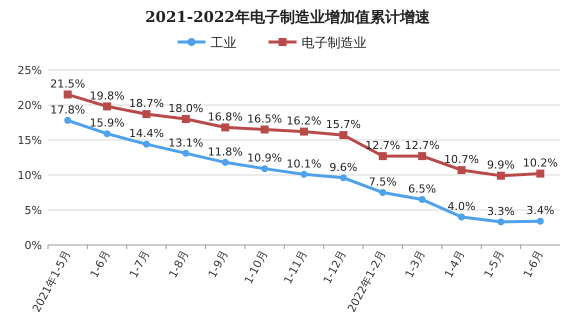 This screenshot has width=575, height=326. Describe the element at coordinates (415, 264) in the screenshot. I see `x-tick-label: 1-3月` at that location.